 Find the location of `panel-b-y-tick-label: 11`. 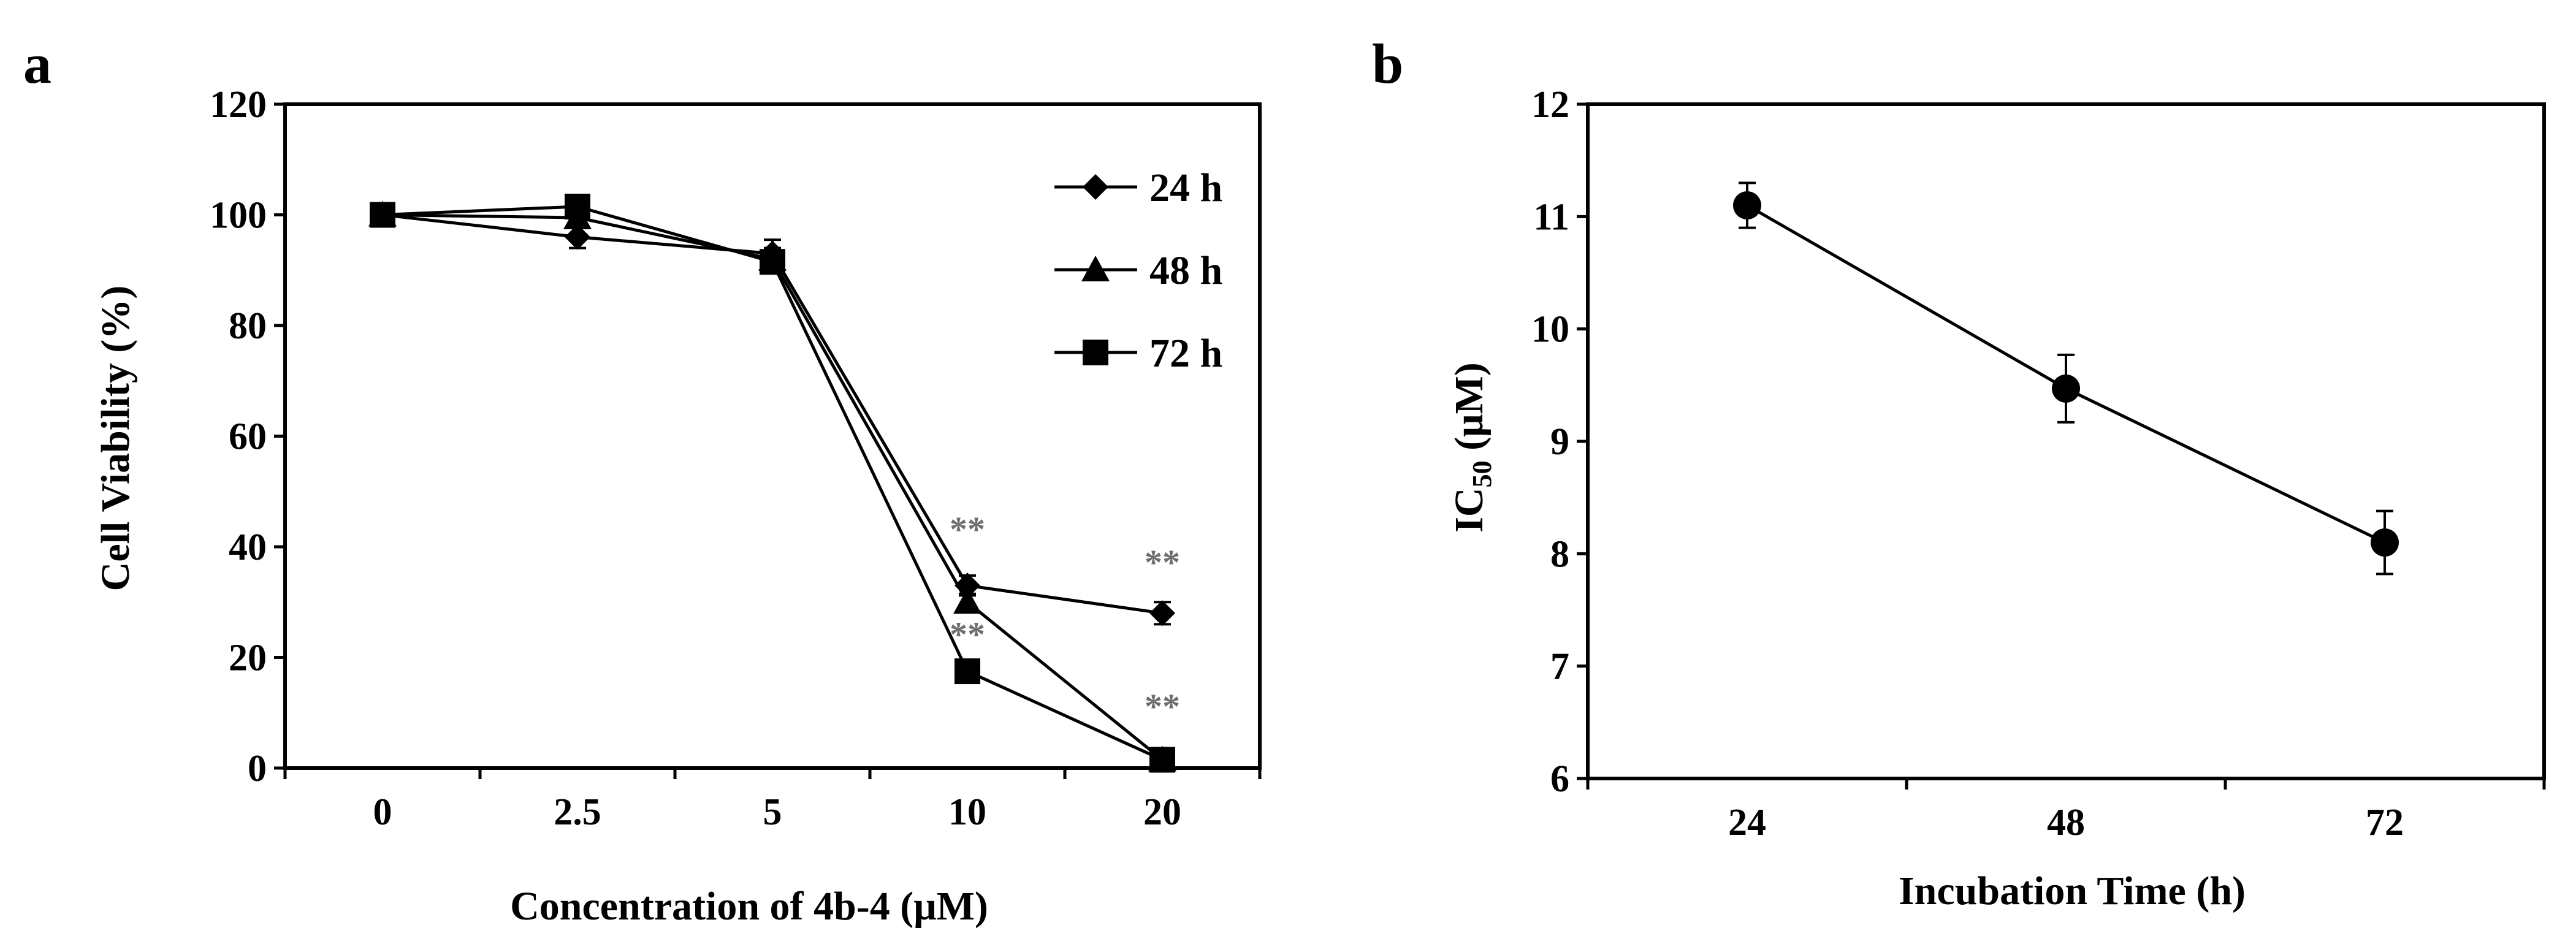

panel-b-y-tick-label: 11 is located at coordinates (1551, 217).